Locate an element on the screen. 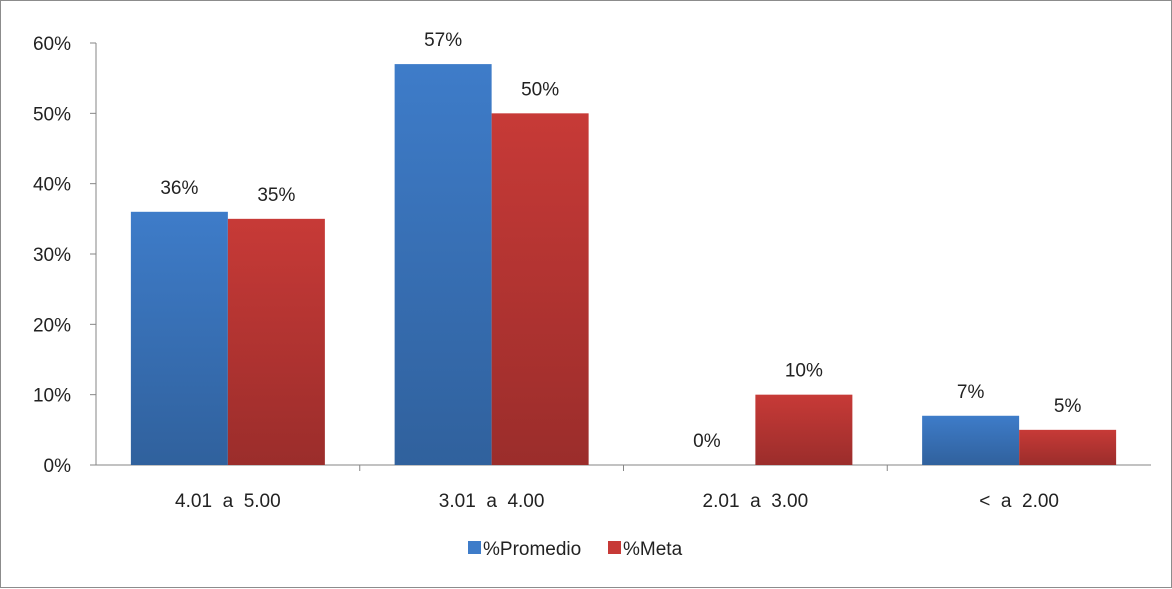 The height and width of the screenshot is (589, 1172). data-label: 35% is located at coordinates (276, 195).